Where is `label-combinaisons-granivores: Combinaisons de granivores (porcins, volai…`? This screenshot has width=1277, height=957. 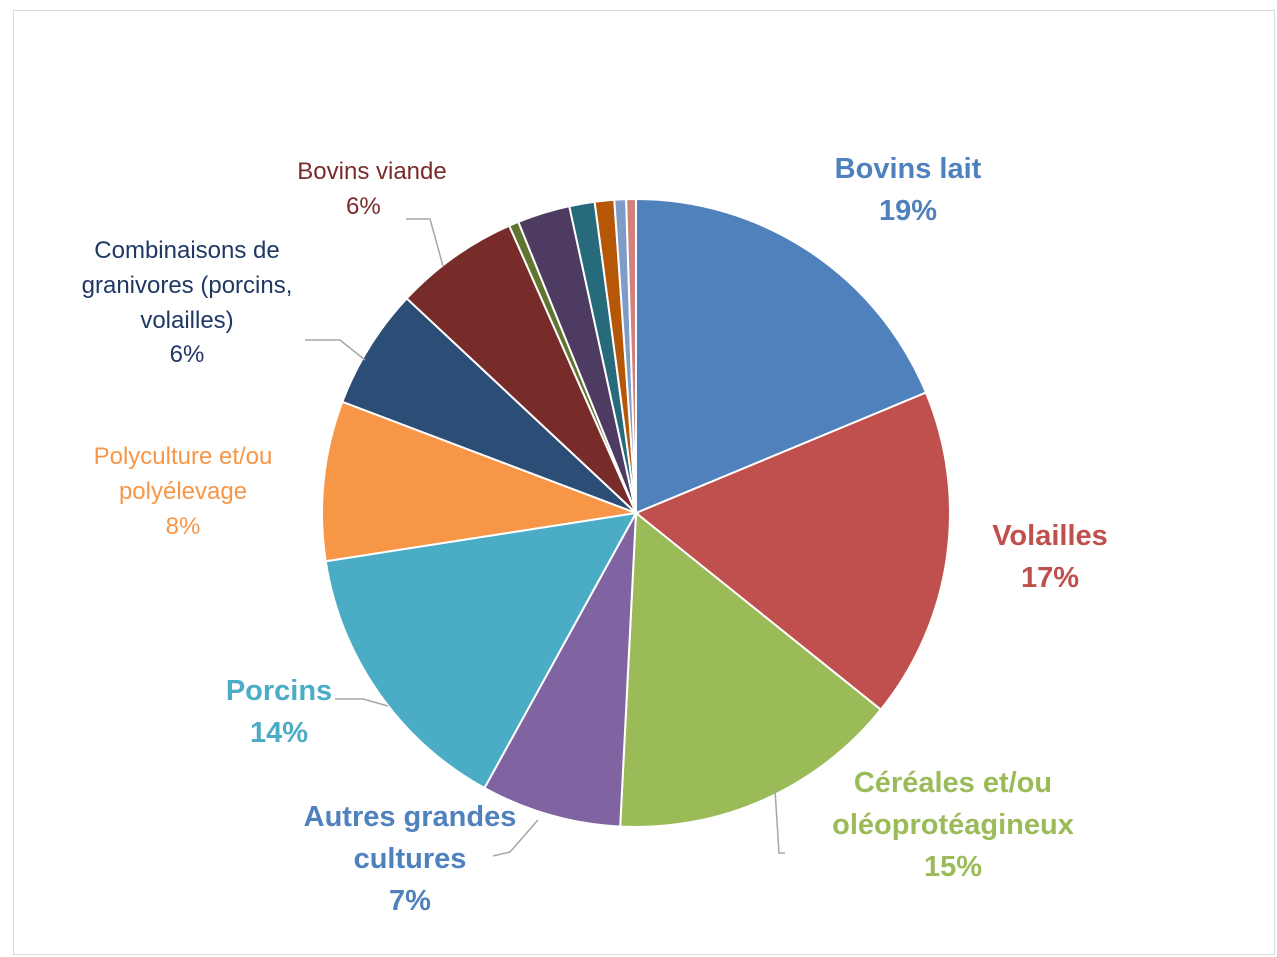
label-combinaisons-granivores: Combinaisons de granivores (porcins, volai… is located at coordinates (187, 303).